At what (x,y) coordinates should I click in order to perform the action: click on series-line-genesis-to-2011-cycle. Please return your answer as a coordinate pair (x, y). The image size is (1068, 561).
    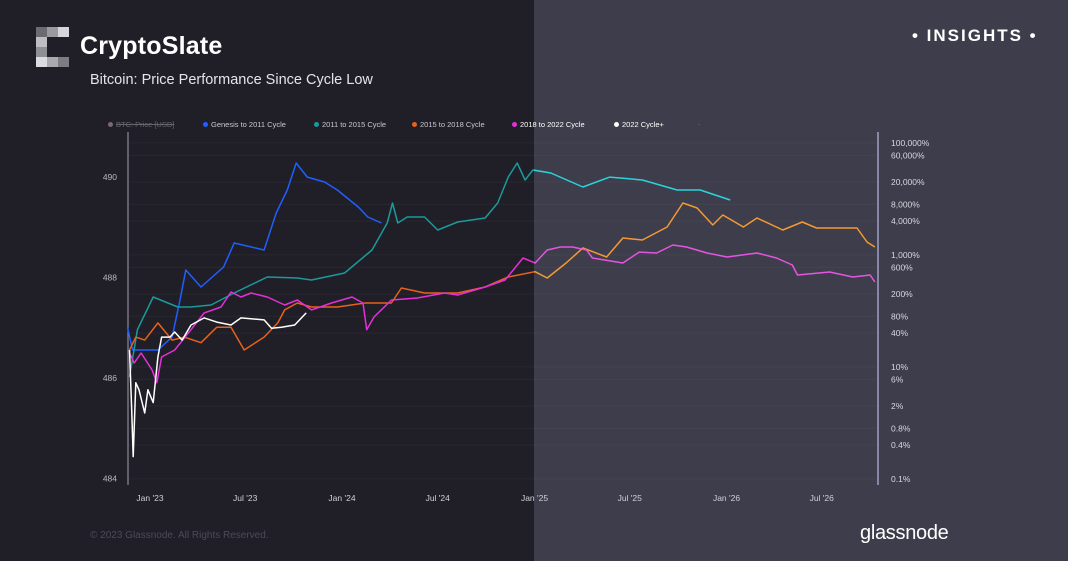
    Looking at the image, I should click on (254, 256).